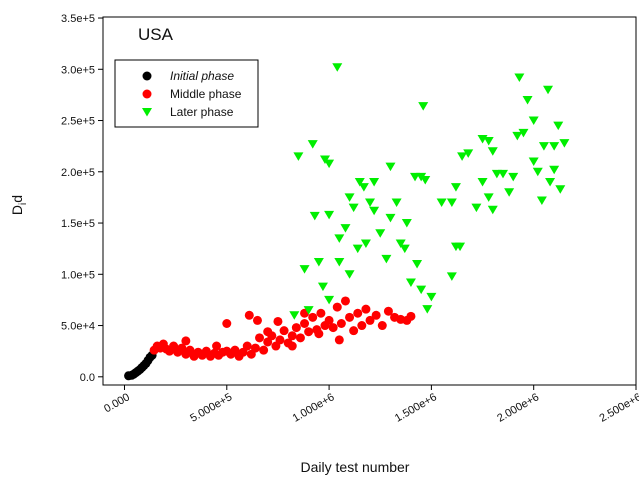 Image resolution: width=639 pixels, height=481 pixels. Describe the element at coordinates (518, 407) in the screenshot. I see `x-tick-label: 2.000e+6` at that location.